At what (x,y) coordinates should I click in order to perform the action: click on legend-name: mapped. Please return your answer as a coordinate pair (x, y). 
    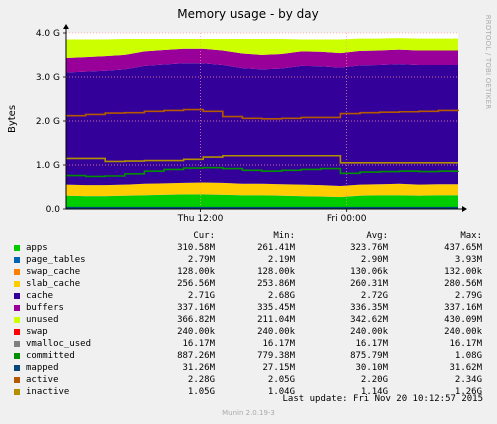
    Looking at the image, I should click on (42, 368).